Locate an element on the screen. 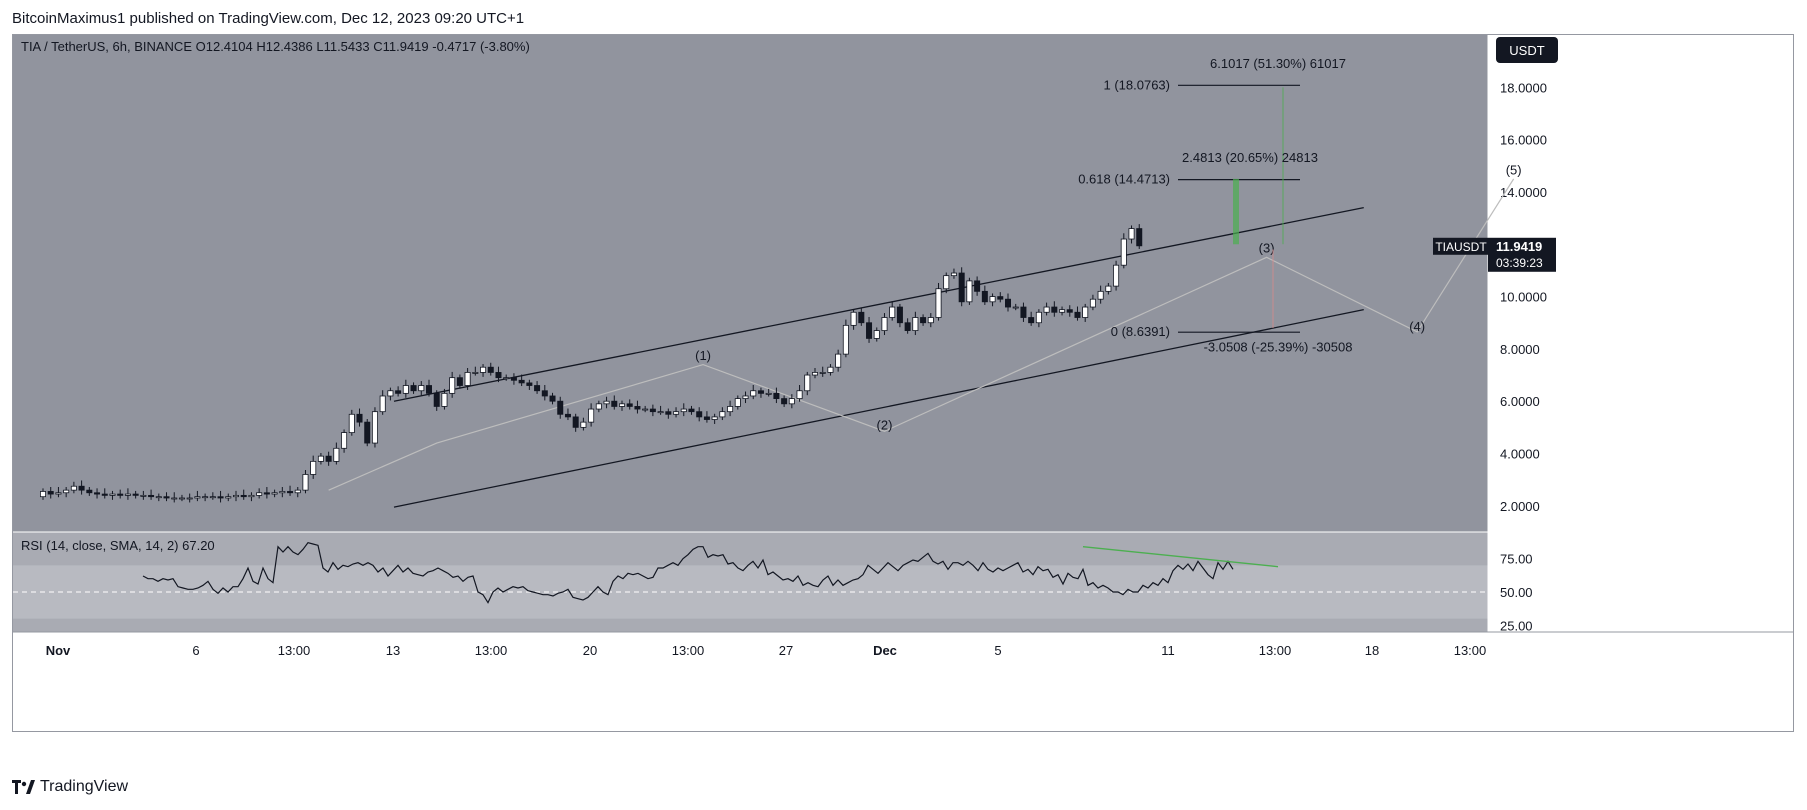 Image resolution: width=1807 pixels, height=810 pixels. tradingview-brand: TradingView is located at coordinates (84, 786).